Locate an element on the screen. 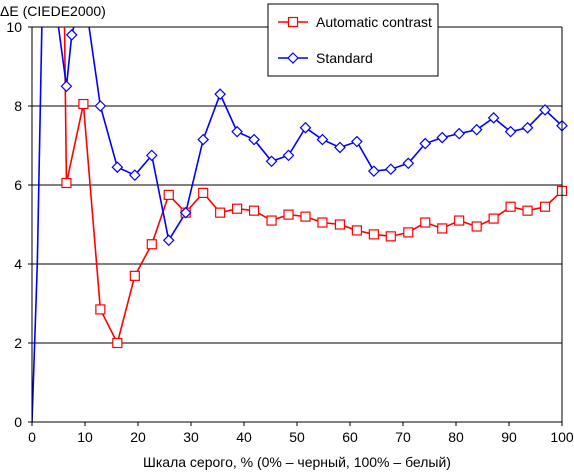  x-tick-label-10: 10 is located at coordinates (85, 437).